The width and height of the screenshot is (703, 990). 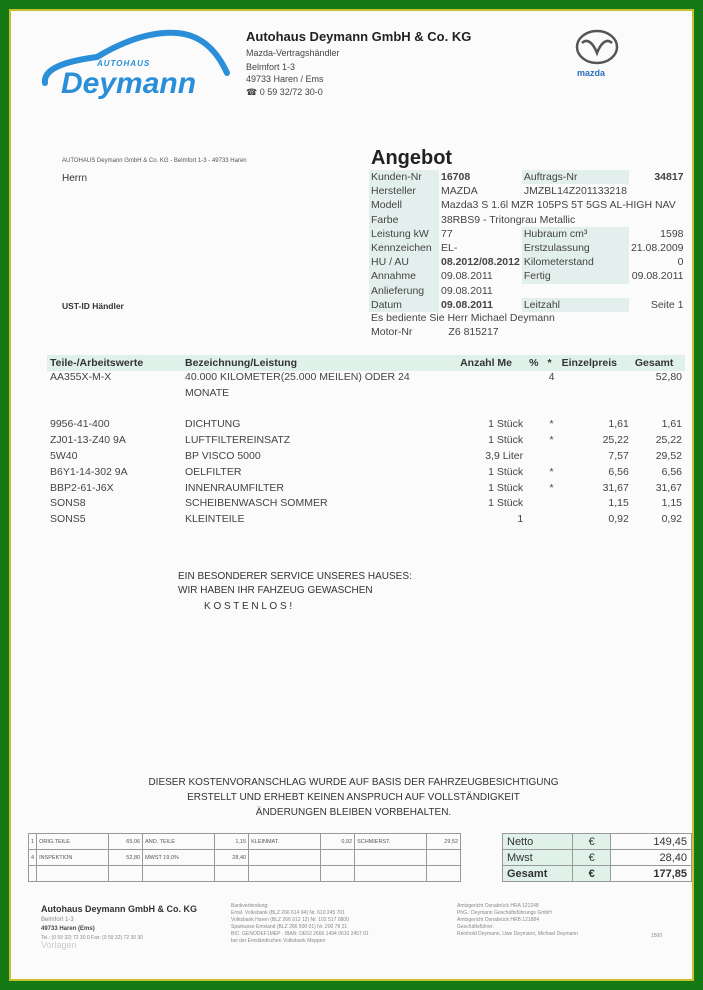 I want to click on logo-small-text: AUTOHAUS, so click(x=124, y=63).